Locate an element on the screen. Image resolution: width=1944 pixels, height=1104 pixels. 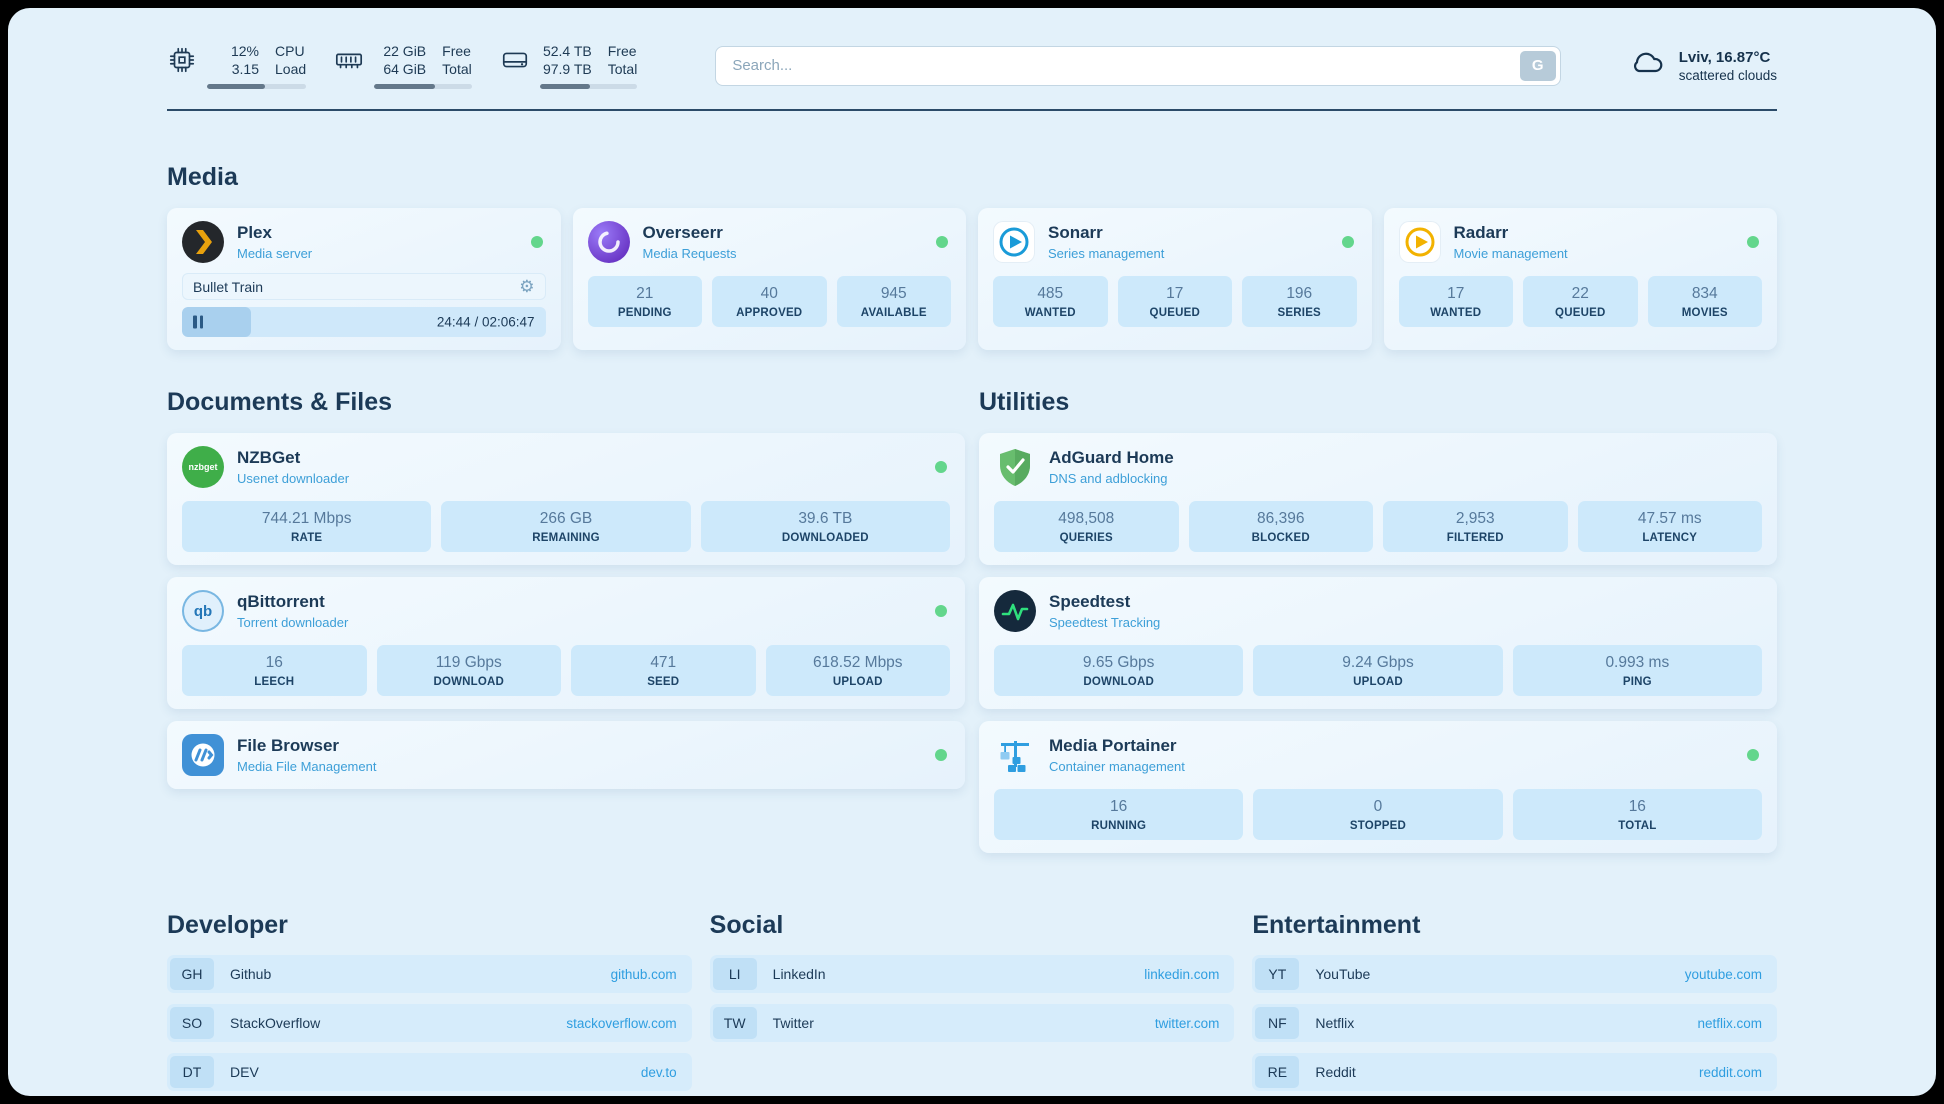
linkedin-icon: LI is located at coordinates (734, 974).